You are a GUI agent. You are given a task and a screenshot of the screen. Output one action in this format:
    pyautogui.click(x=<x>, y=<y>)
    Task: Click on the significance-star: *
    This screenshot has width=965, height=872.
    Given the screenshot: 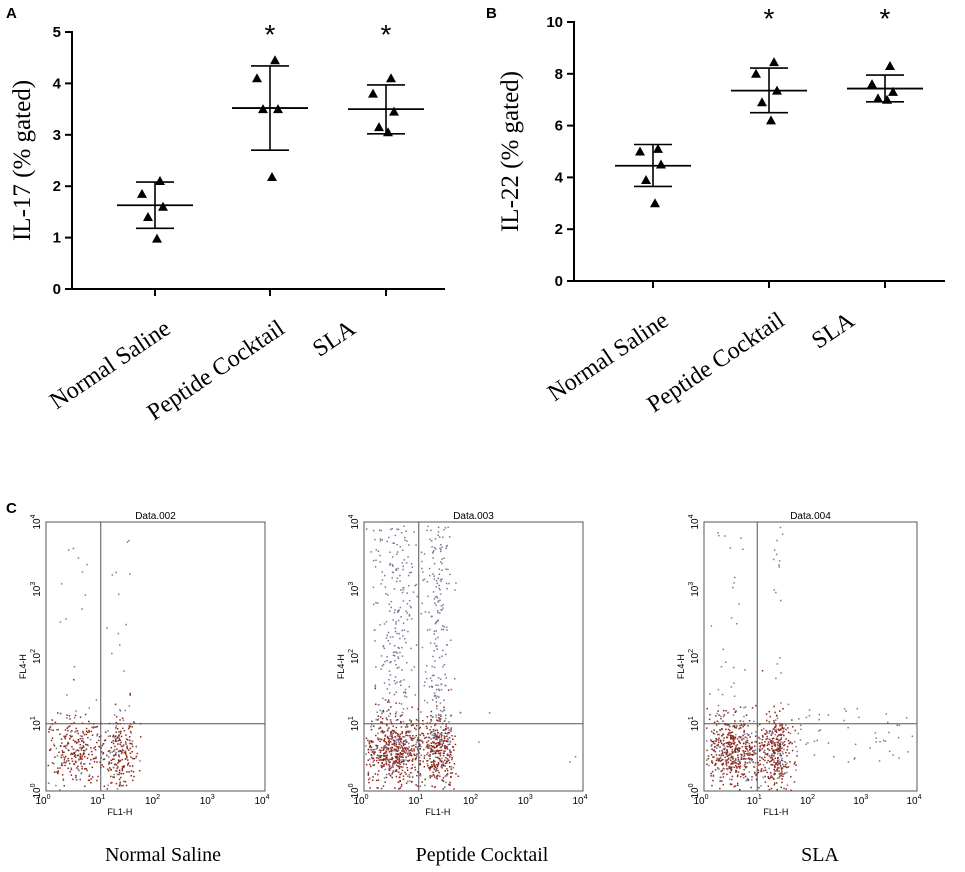 What is the action you would take?
    pyautogui.click(x=386, y=34)
    